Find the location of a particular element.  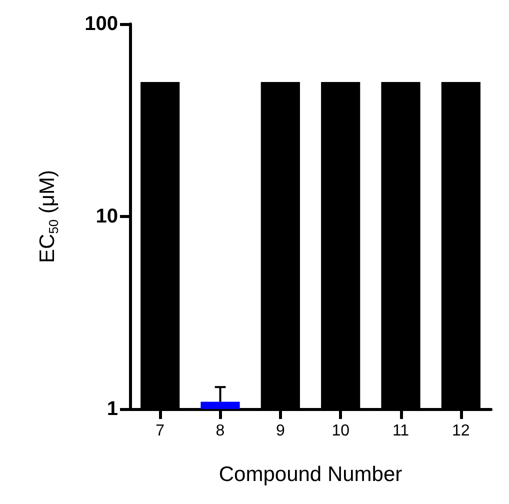

y-tick-label: 1 is located at coordinates (112, 409).